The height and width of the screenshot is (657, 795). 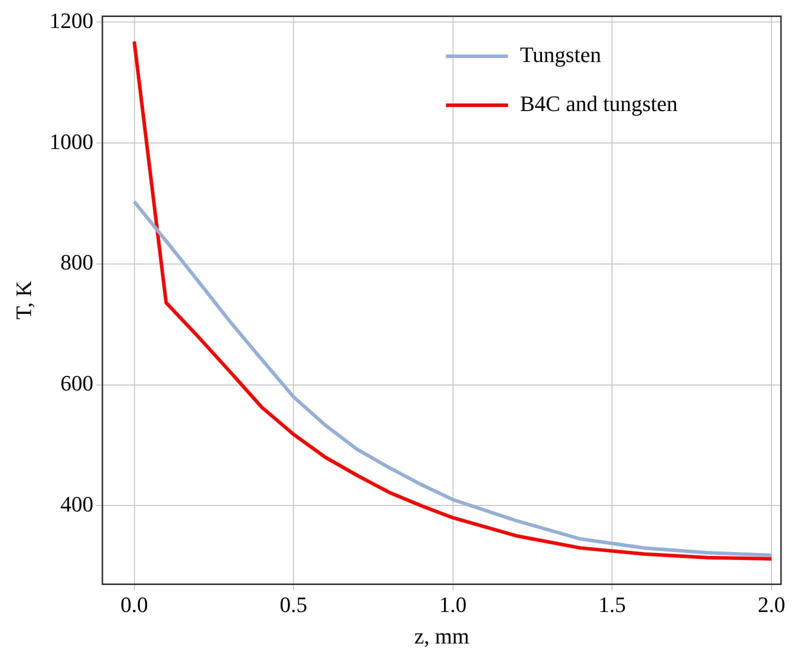 I want to click on x-tick-label: 2.0, so click(x=772, y=605).